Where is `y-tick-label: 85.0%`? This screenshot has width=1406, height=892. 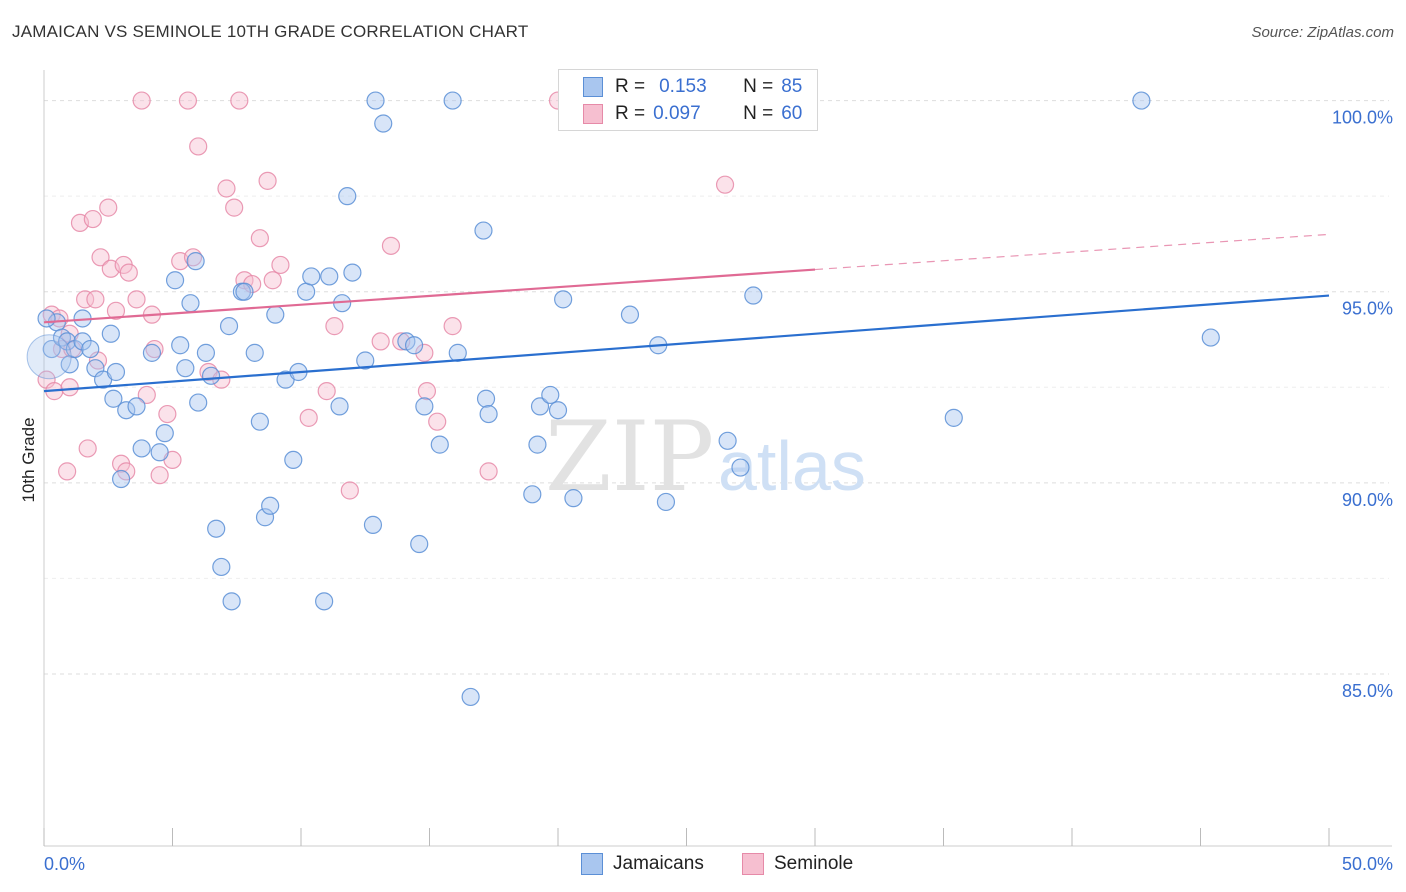 y-tick-label: 85.0% is located at coordinates (1367, 691).